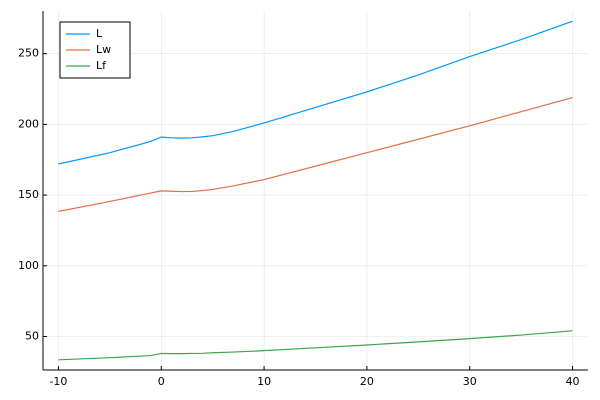 The image size is (600, 400). I want to click on x-tick-label: 30, so click(470, 381).